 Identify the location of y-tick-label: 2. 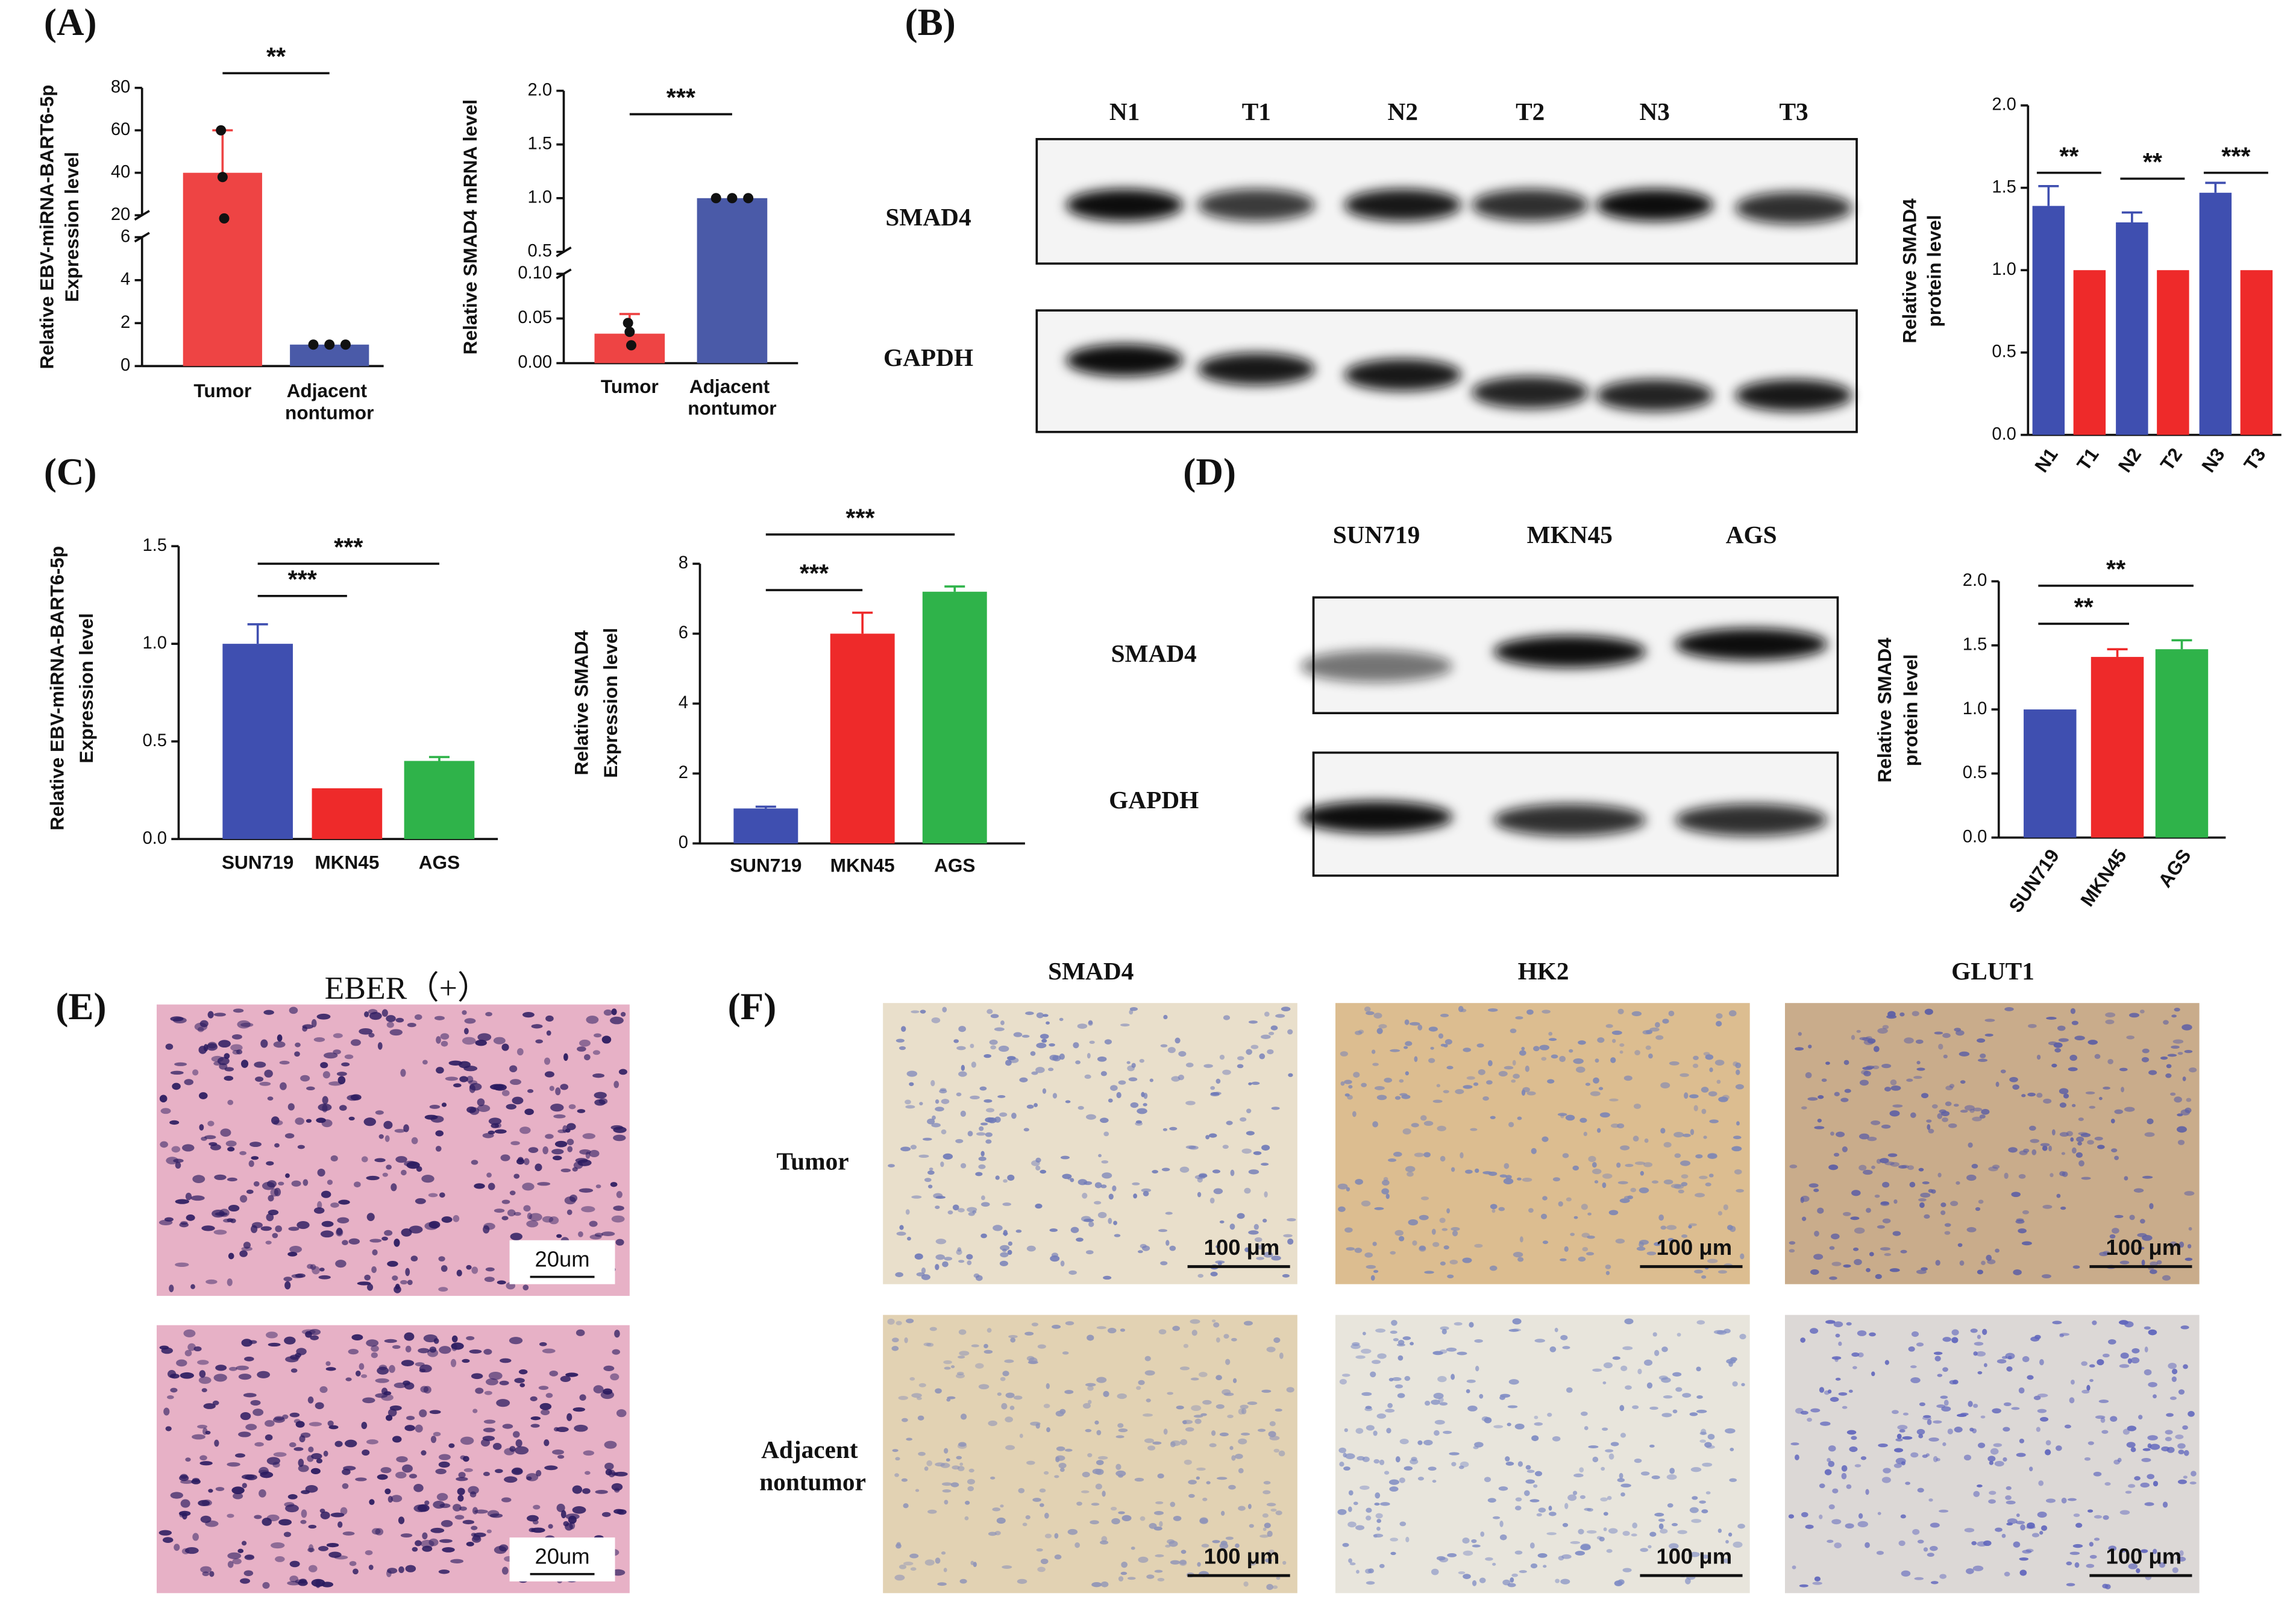
(683, 772).